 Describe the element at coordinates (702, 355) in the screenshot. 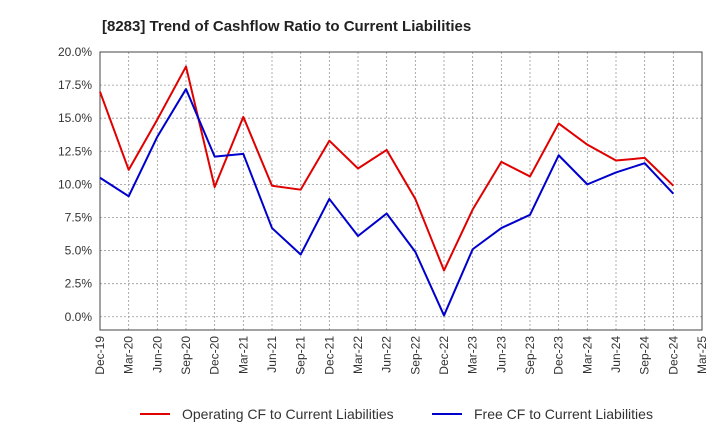

I see `x-tick-label: Mar-25` at that location.